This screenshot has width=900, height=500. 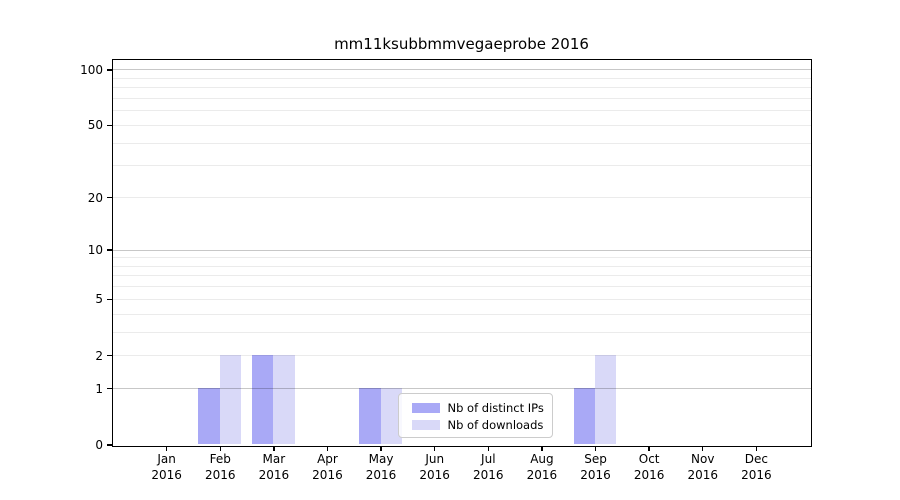 I want to click on y-tick-label-10: 10, so click(x=95, y=250).